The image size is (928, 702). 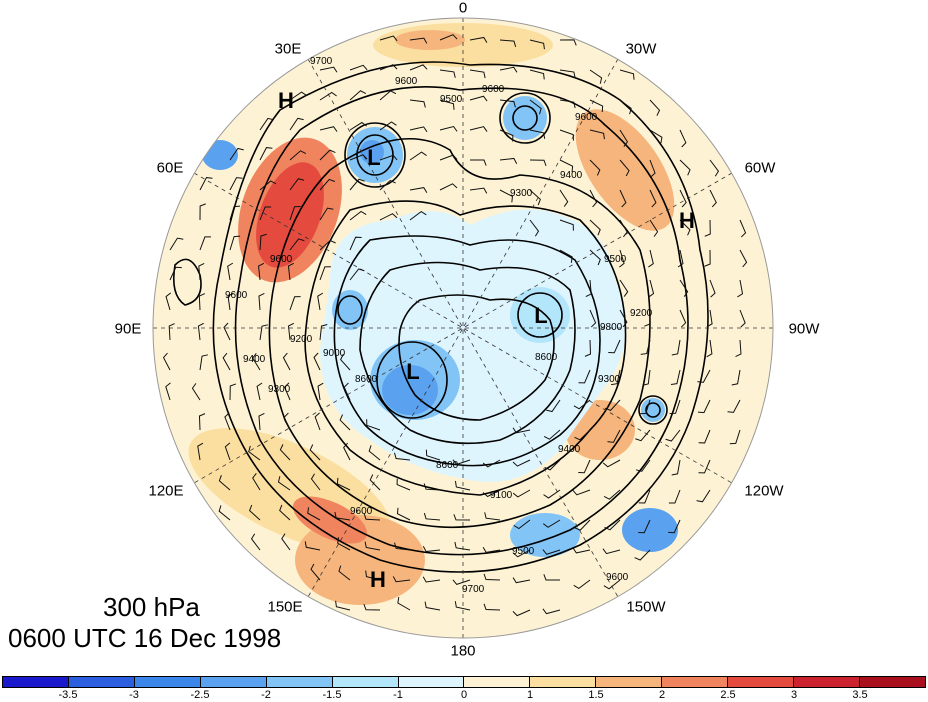 I want to click on pressure-center-l-scandinavia: L, so click(x=373, y=157).